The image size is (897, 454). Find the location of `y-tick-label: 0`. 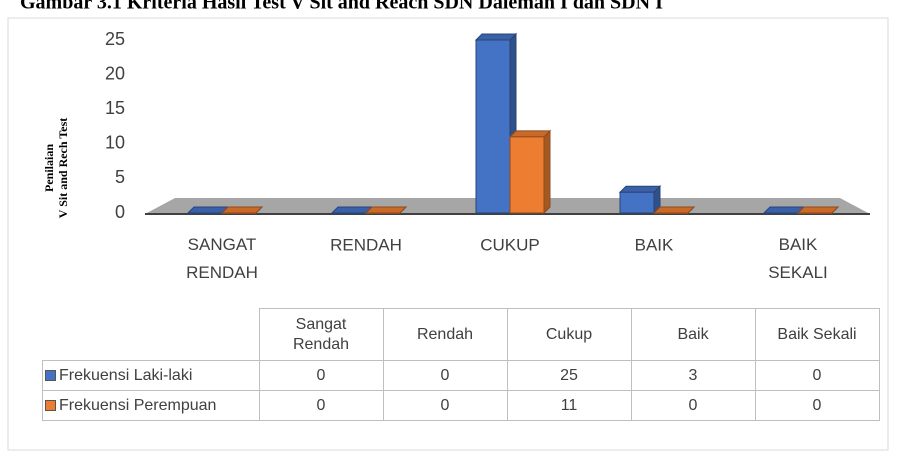

y-tick-label: 0 is located at coordinates (120, 212).